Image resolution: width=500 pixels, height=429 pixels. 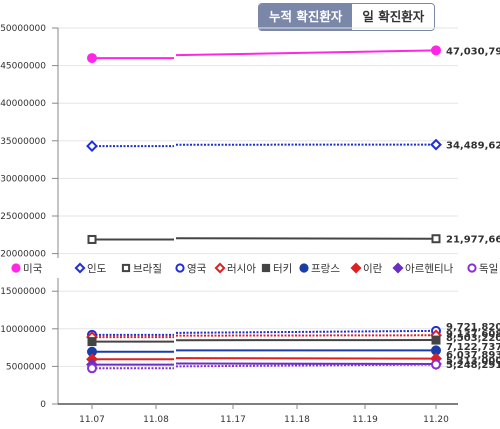 What do you see at coordinates (26, 367) in the screenshot?
I see `y-tick-label-9: 5000000` at bounding box center [26, 367].